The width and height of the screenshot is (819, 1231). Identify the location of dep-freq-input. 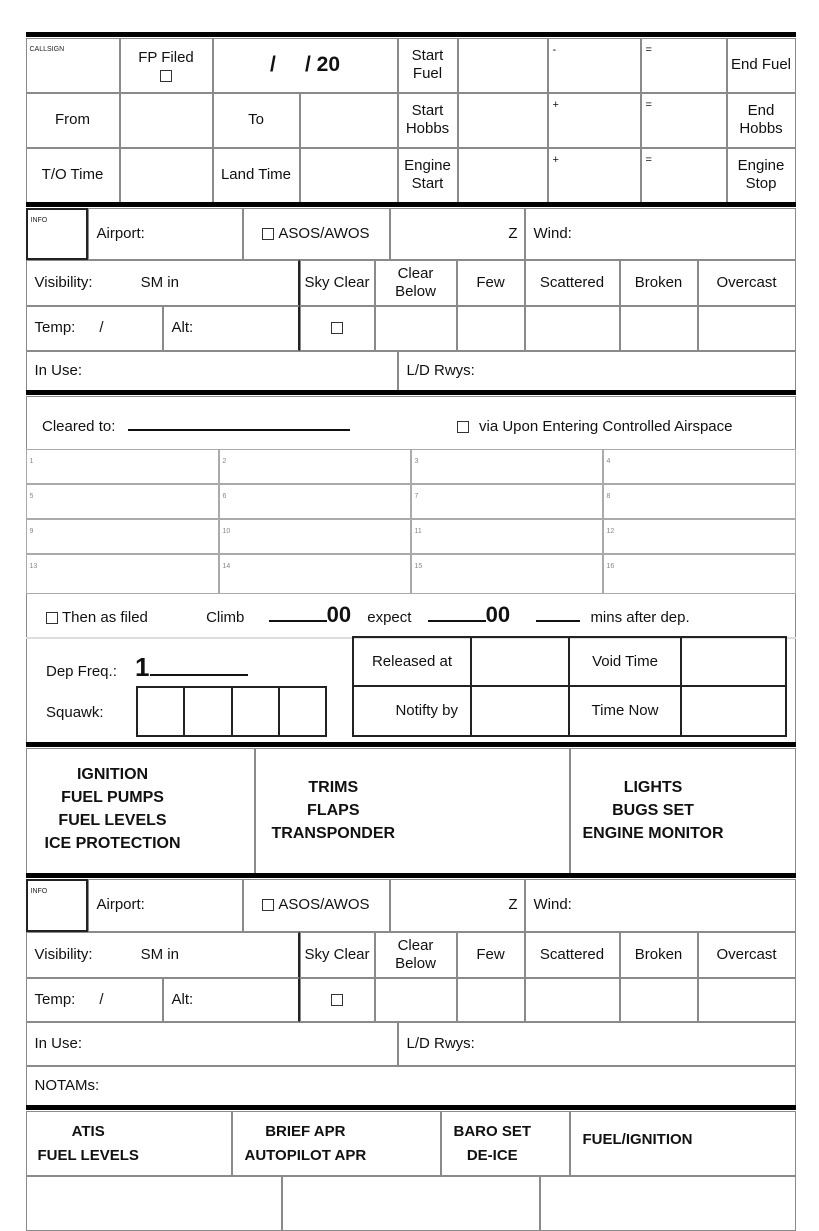
(198, 675).